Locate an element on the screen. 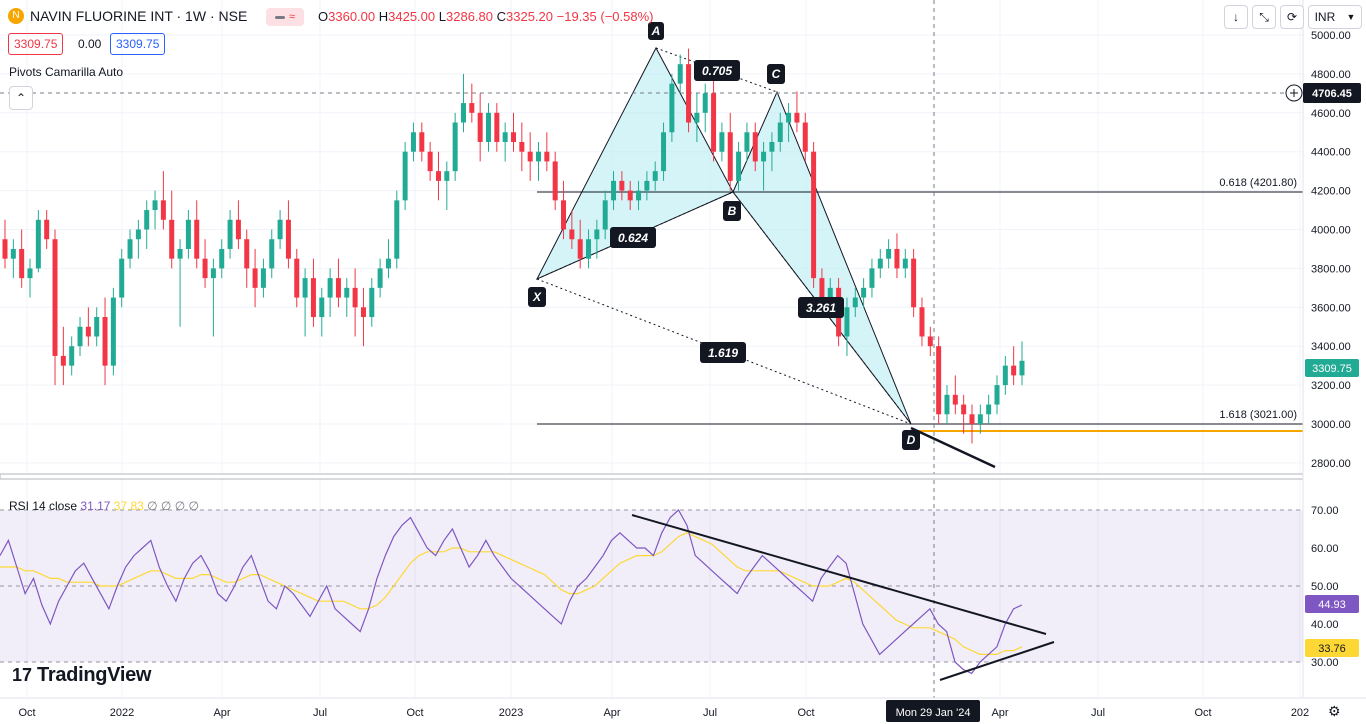  ratio-label-xd: 1.619 is located at coordinates (723, 352).